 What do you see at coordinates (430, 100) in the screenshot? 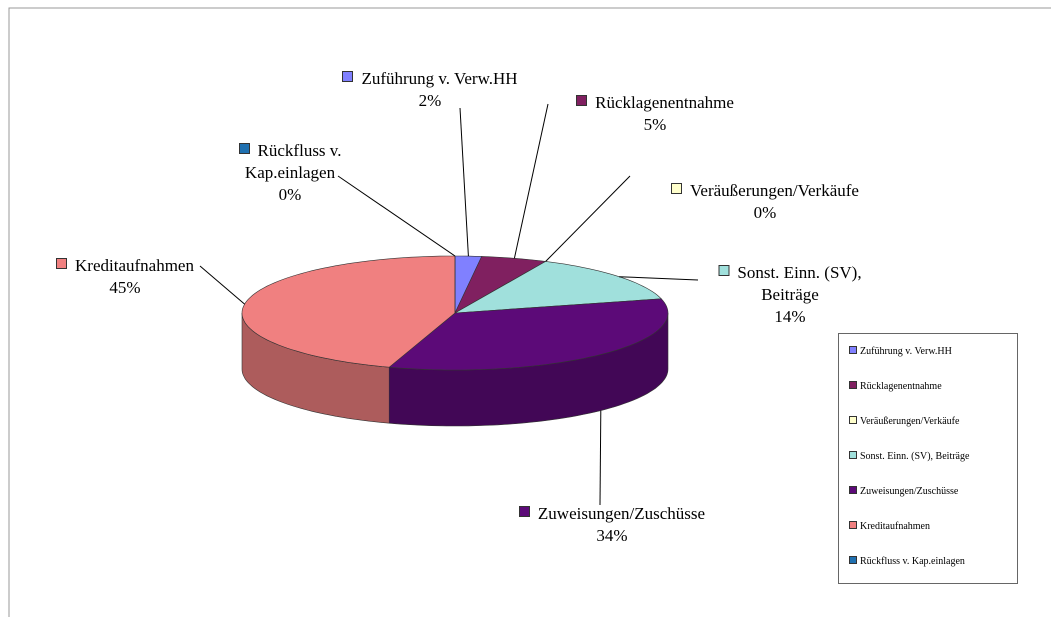
I see `label-value: 2%` at bounding box center [430, 100].